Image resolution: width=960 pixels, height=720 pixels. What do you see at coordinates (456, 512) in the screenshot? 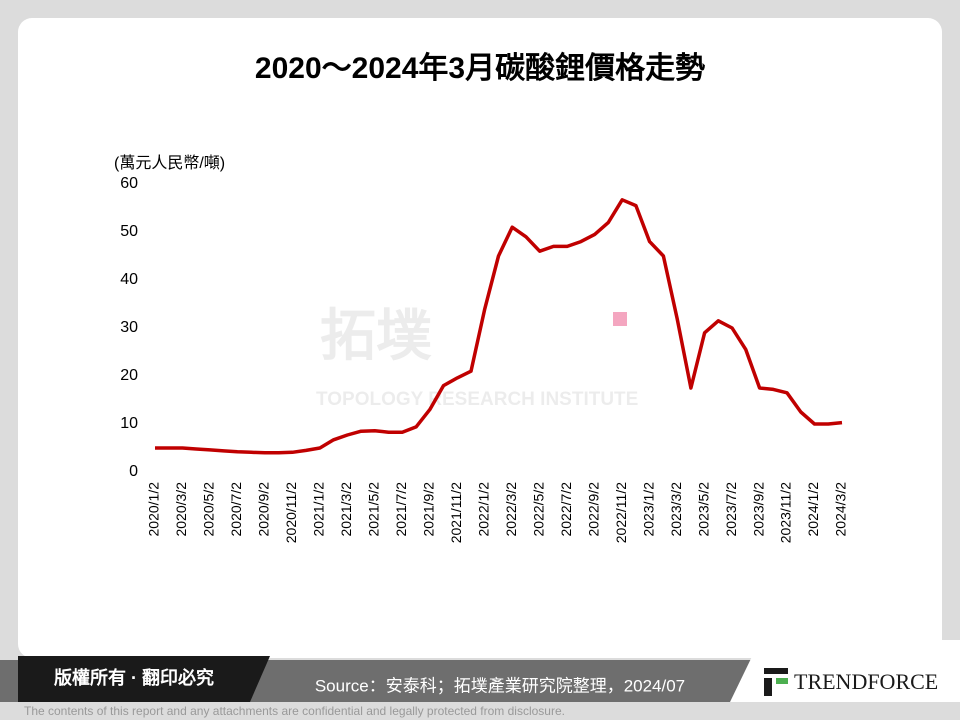
I see `x-tick-label: 2021/11/2` at bounding box center [456, 512].